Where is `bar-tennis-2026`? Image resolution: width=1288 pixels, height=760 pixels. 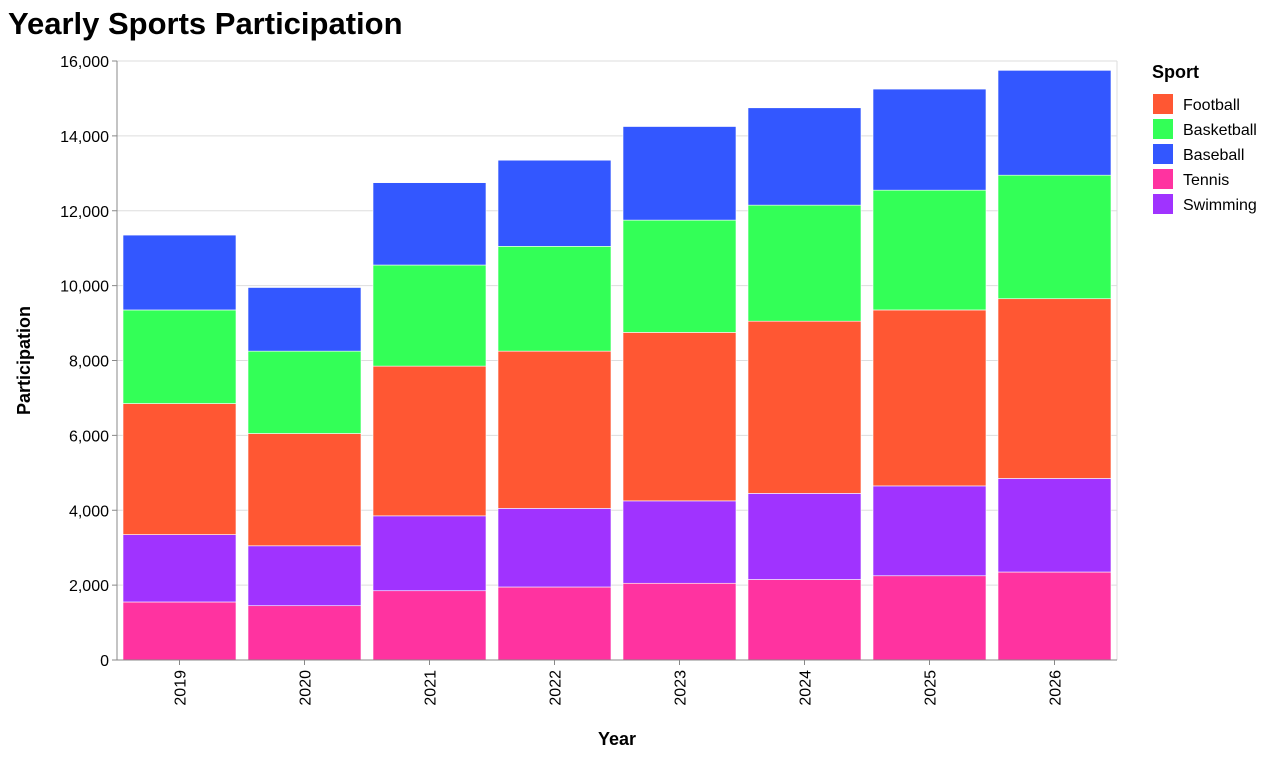
bar-tennis-2026 is located at coordinates (1054, 616).